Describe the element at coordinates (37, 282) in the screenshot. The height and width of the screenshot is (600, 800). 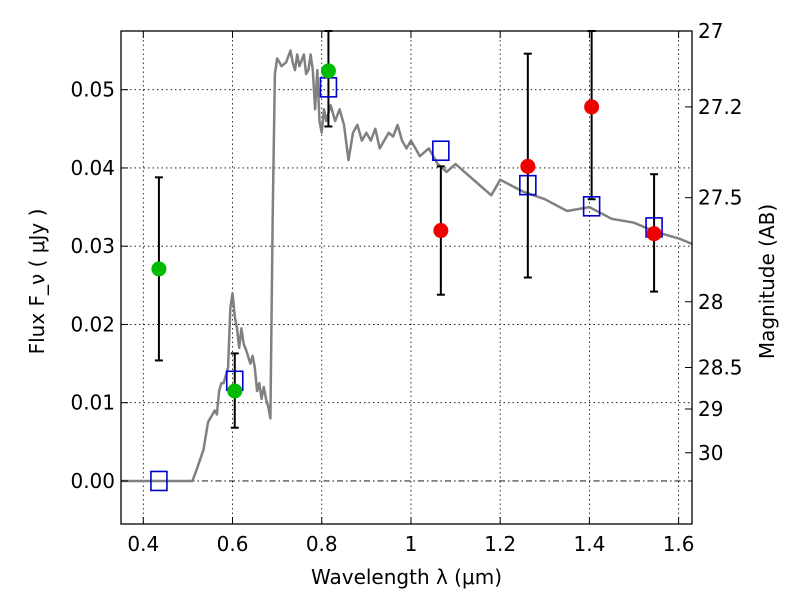
I see `y-axis-title: Flux F_ν ( μJy )` at that location.